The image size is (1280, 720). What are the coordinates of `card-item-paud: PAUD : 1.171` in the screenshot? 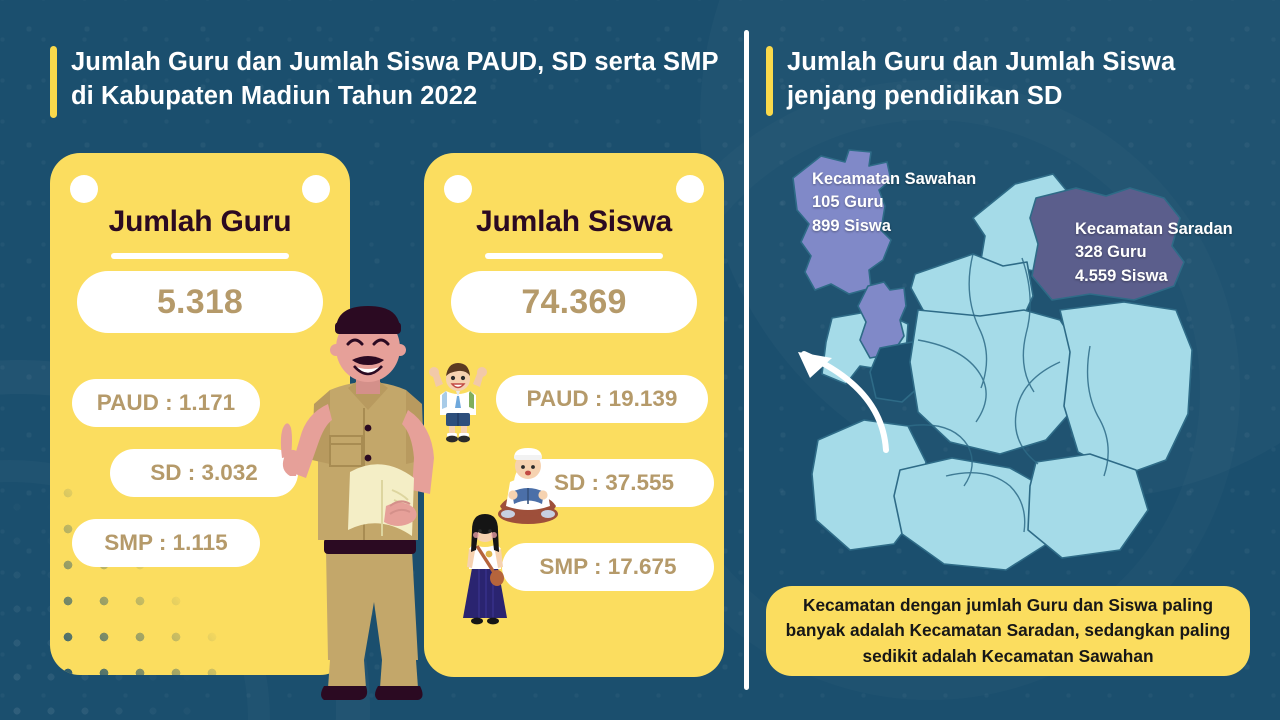 It's located at (166, 403).